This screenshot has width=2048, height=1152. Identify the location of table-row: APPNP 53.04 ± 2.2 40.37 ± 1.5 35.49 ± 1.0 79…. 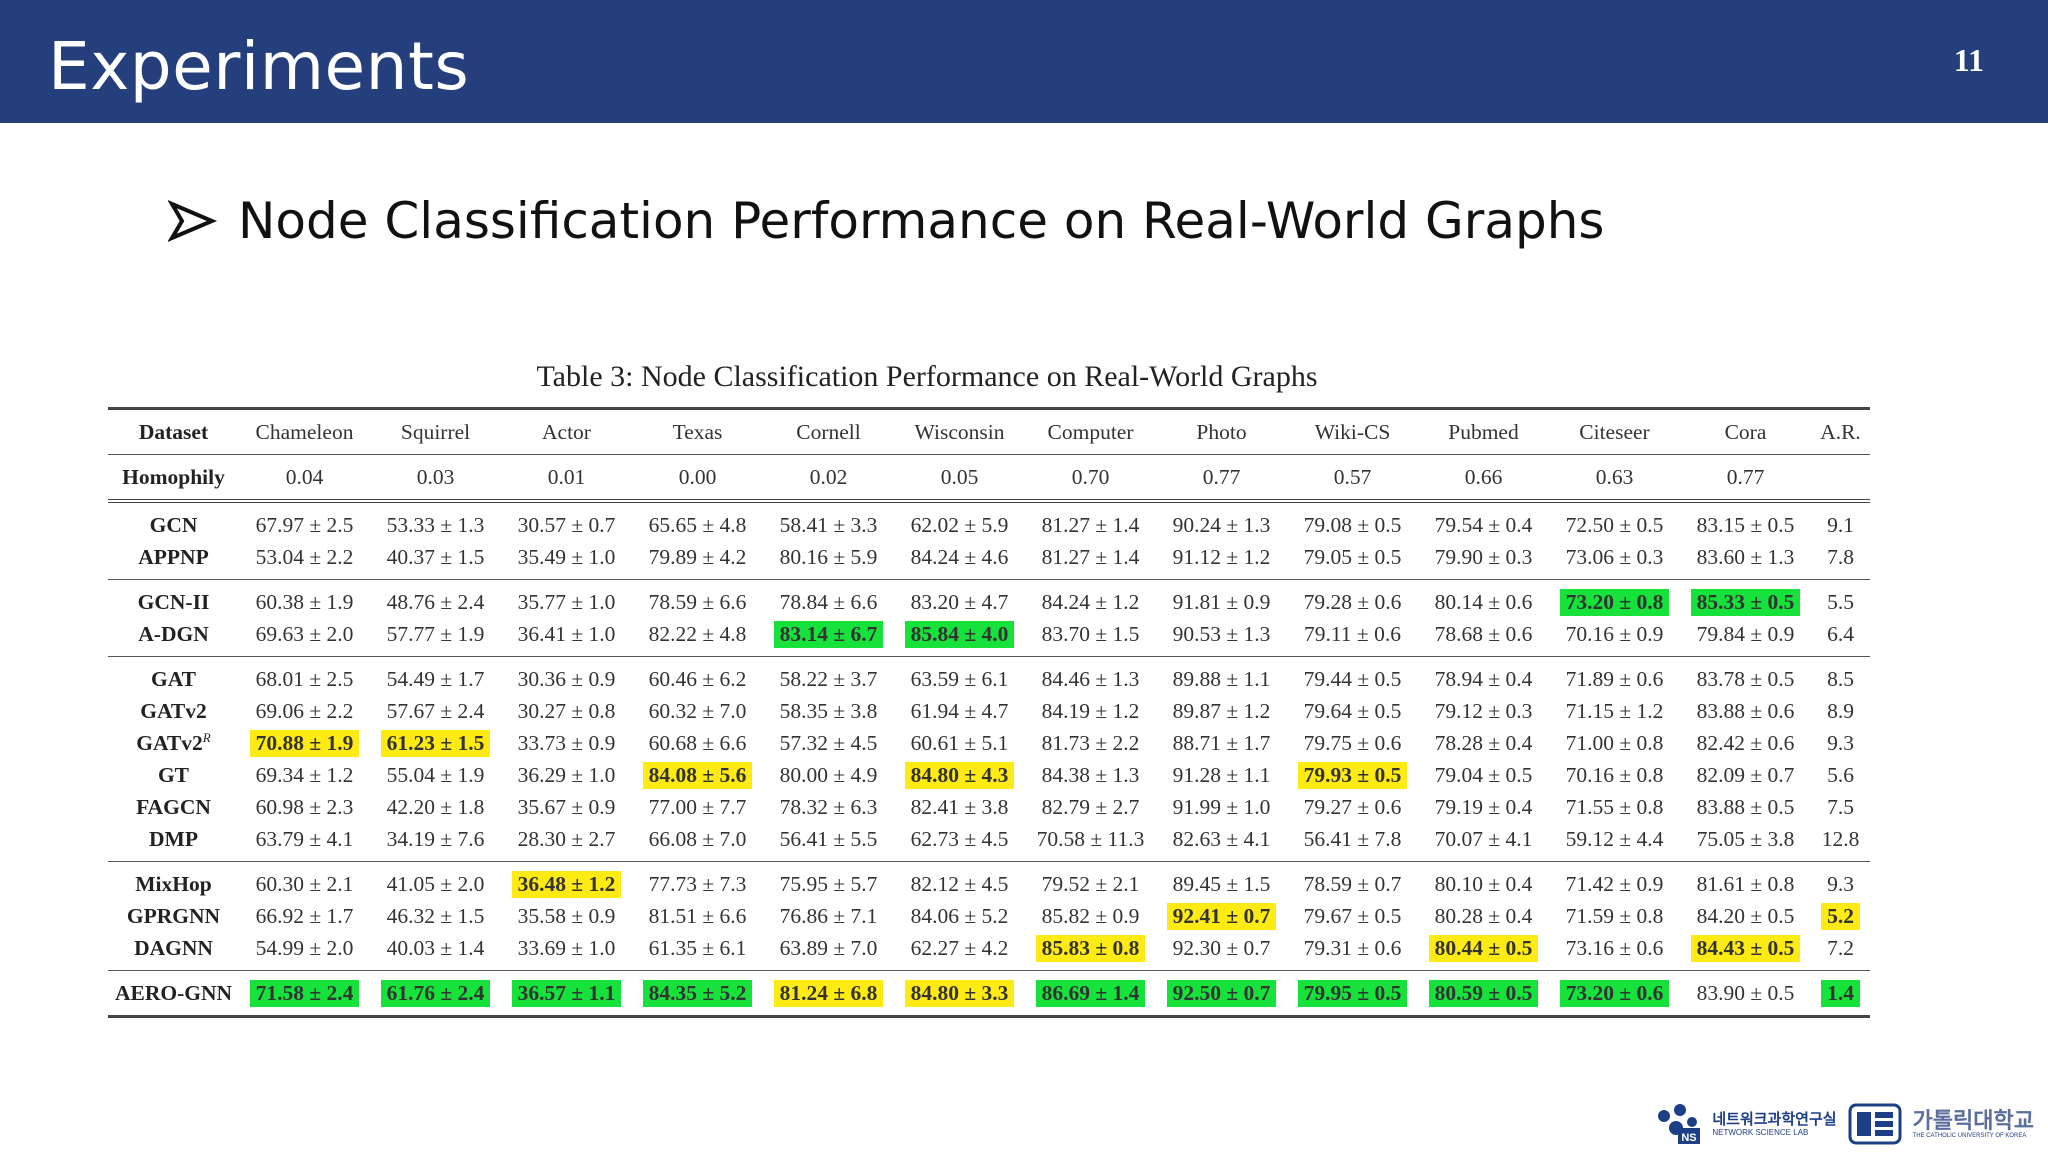
(989, 560).